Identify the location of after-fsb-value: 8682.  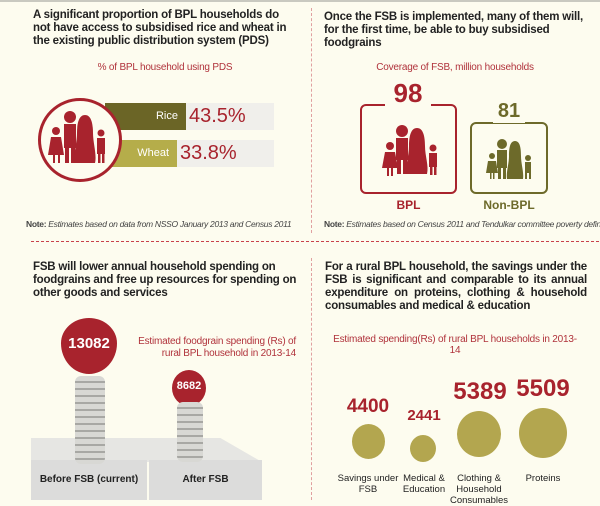
(189, 386).